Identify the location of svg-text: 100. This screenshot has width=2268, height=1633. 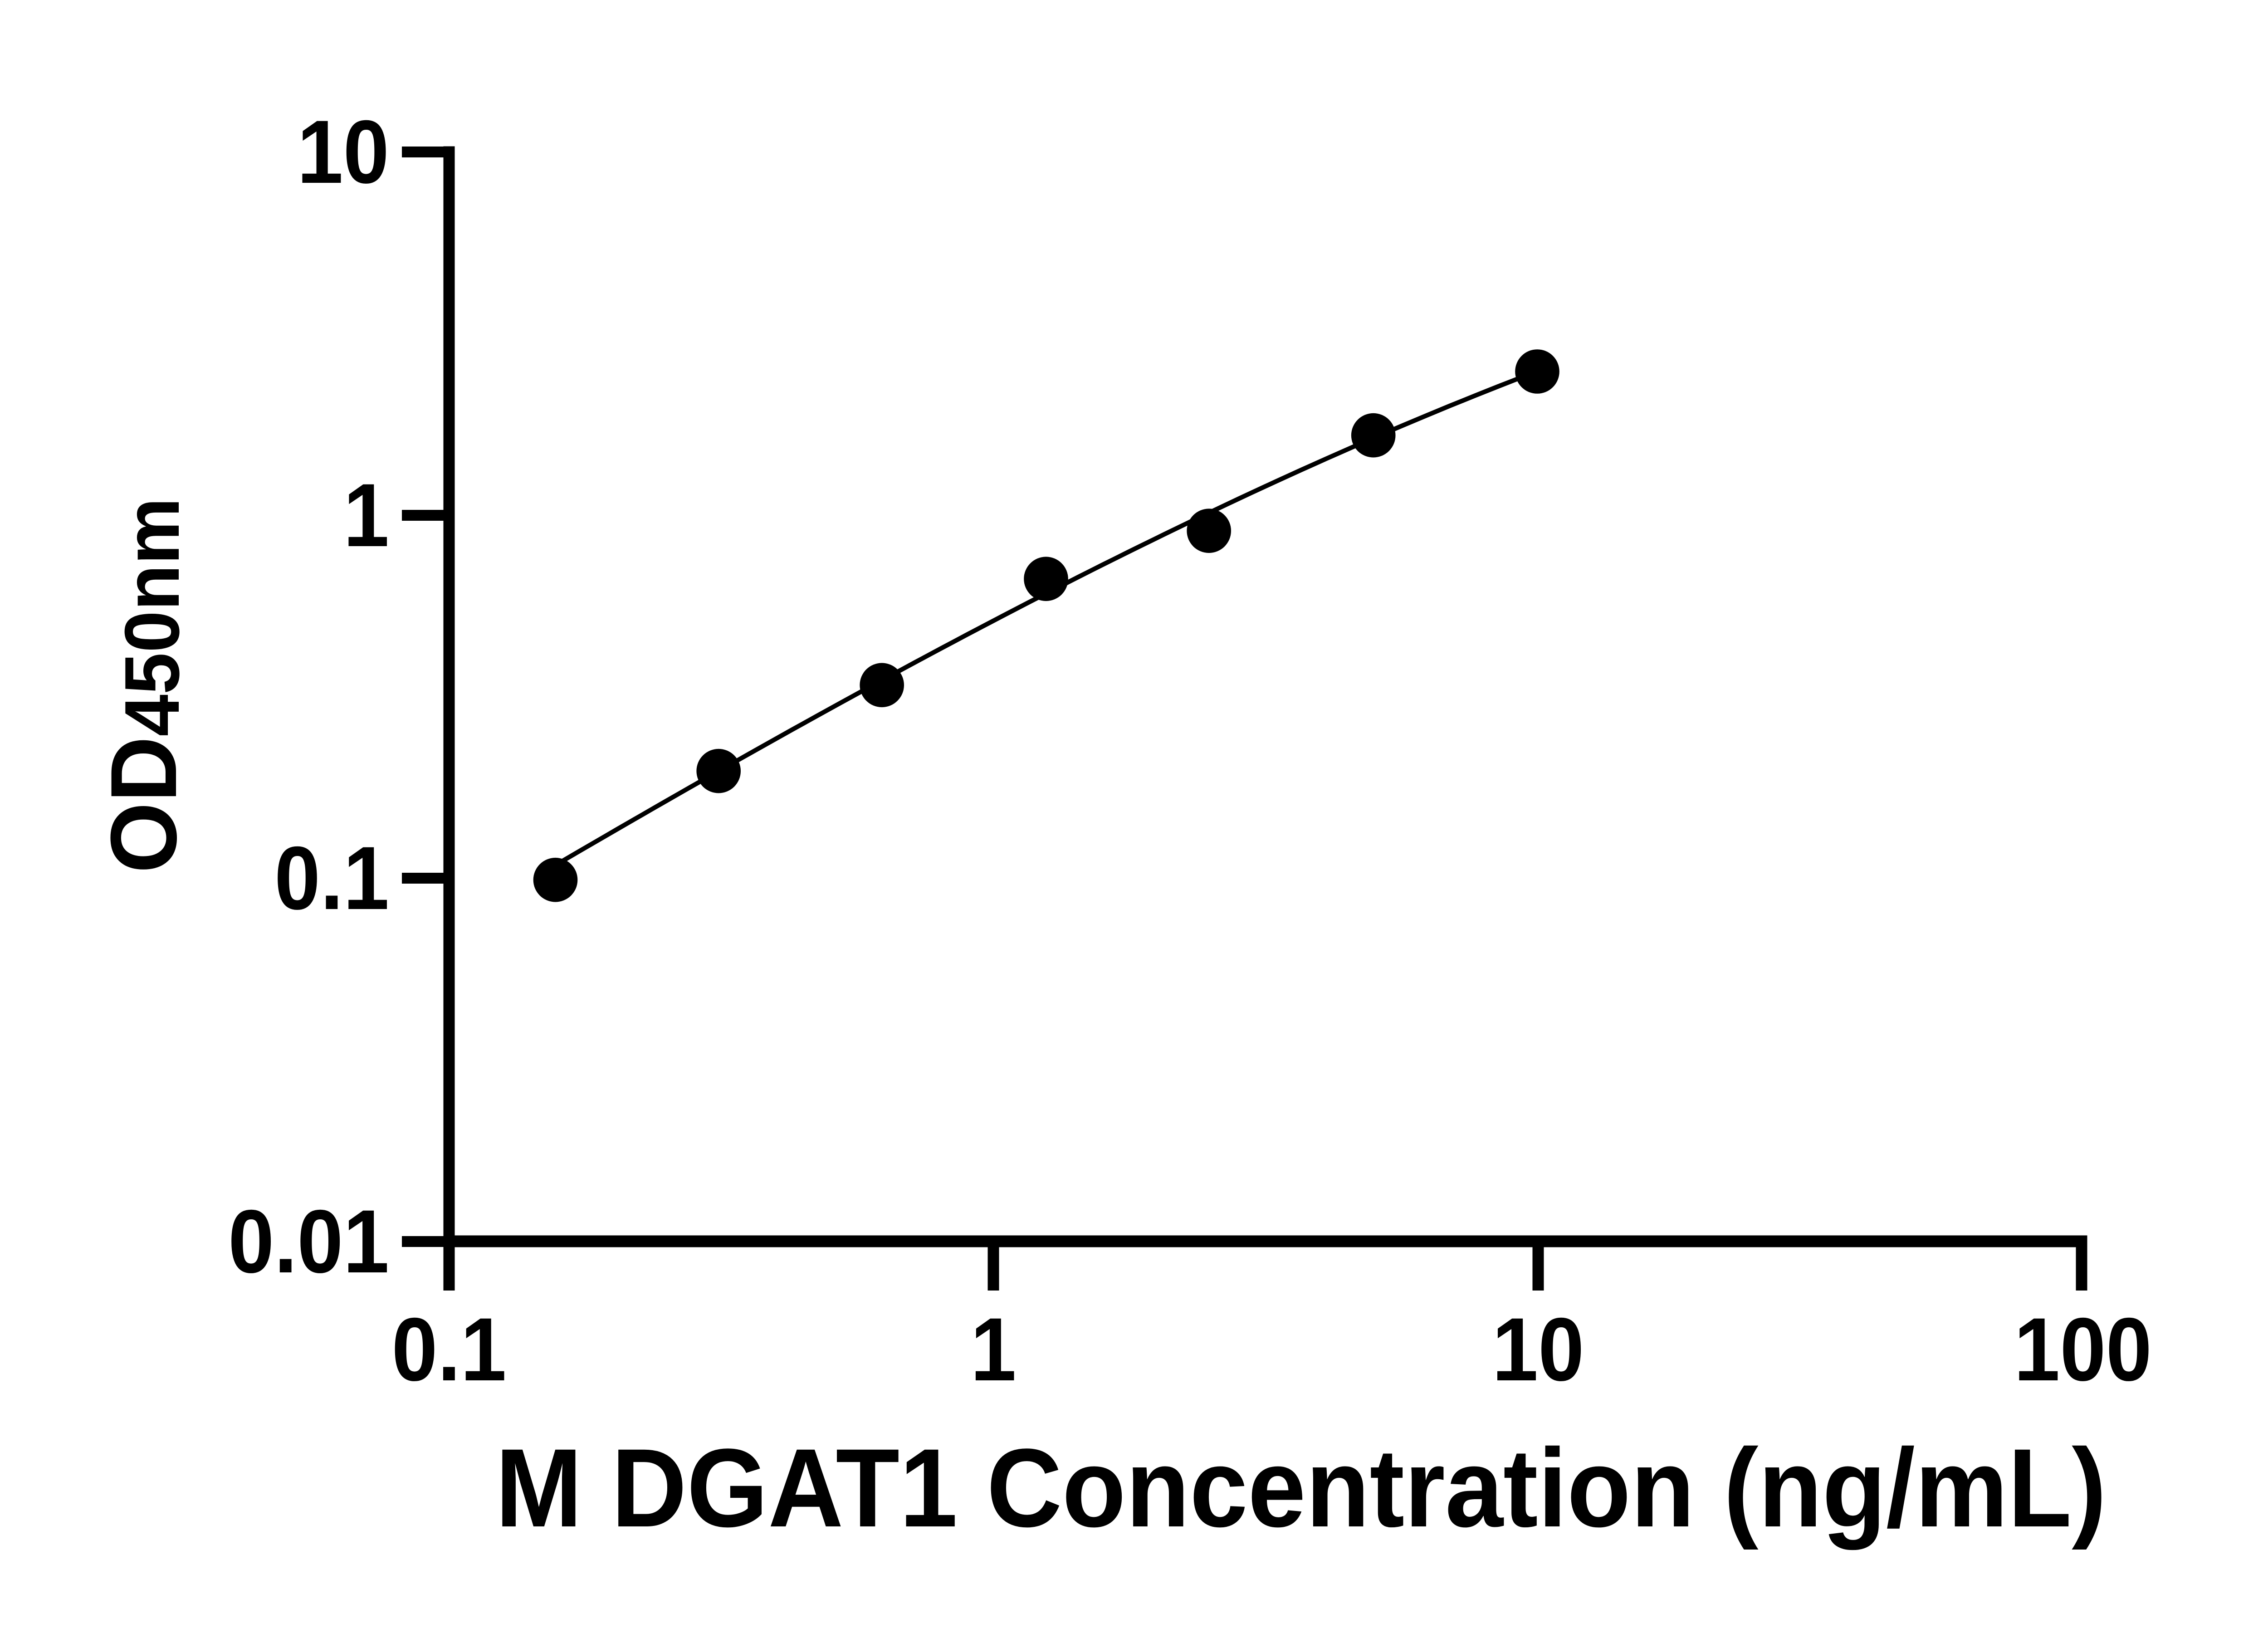
(2083, 1349).